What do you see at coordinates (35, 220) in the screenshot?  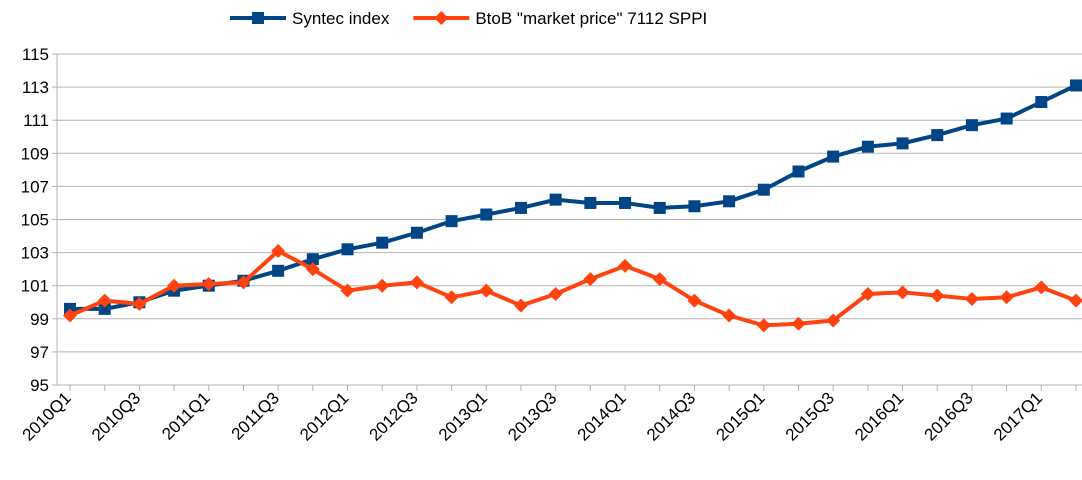 I see `y-tick-label: 105` at bounding box center [35, 220].